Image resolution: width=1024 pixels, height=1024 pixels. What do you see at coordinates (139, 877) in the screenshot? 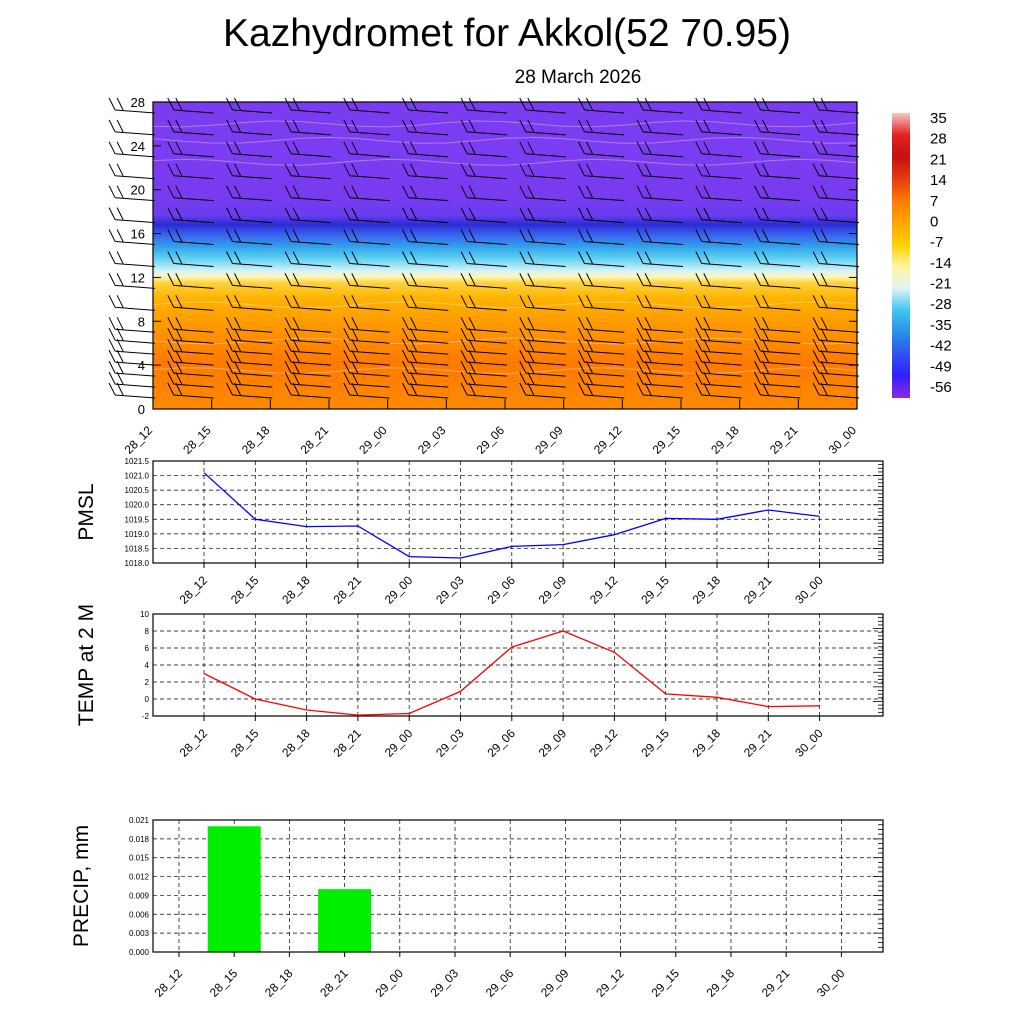
I see `y-tick-label: 0.012` at bounding box center [139, 877].